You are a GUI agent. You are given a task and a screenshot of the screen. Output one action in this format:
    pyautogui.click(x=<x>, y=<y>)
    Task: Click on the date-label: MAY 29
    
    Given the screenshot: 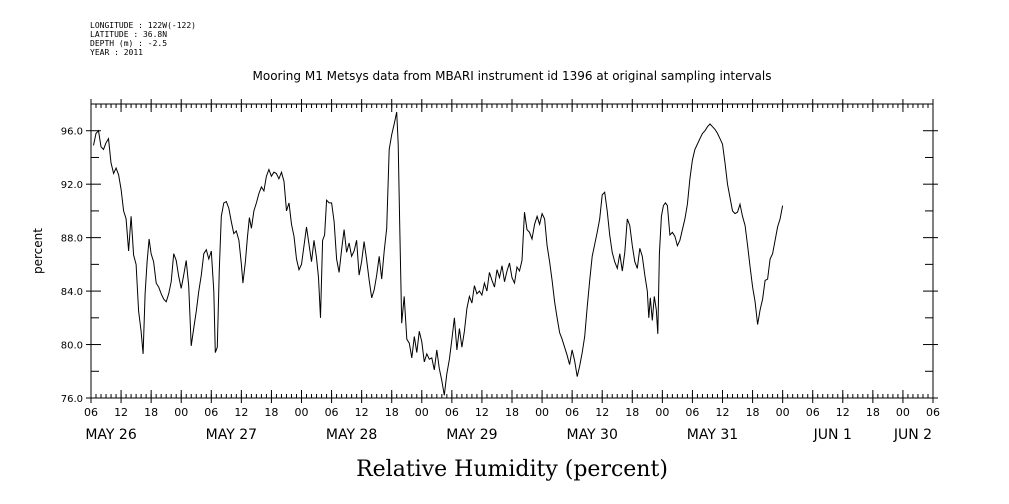 What is the action you would take?
    pyautogui.click(x=471, y=435)
    